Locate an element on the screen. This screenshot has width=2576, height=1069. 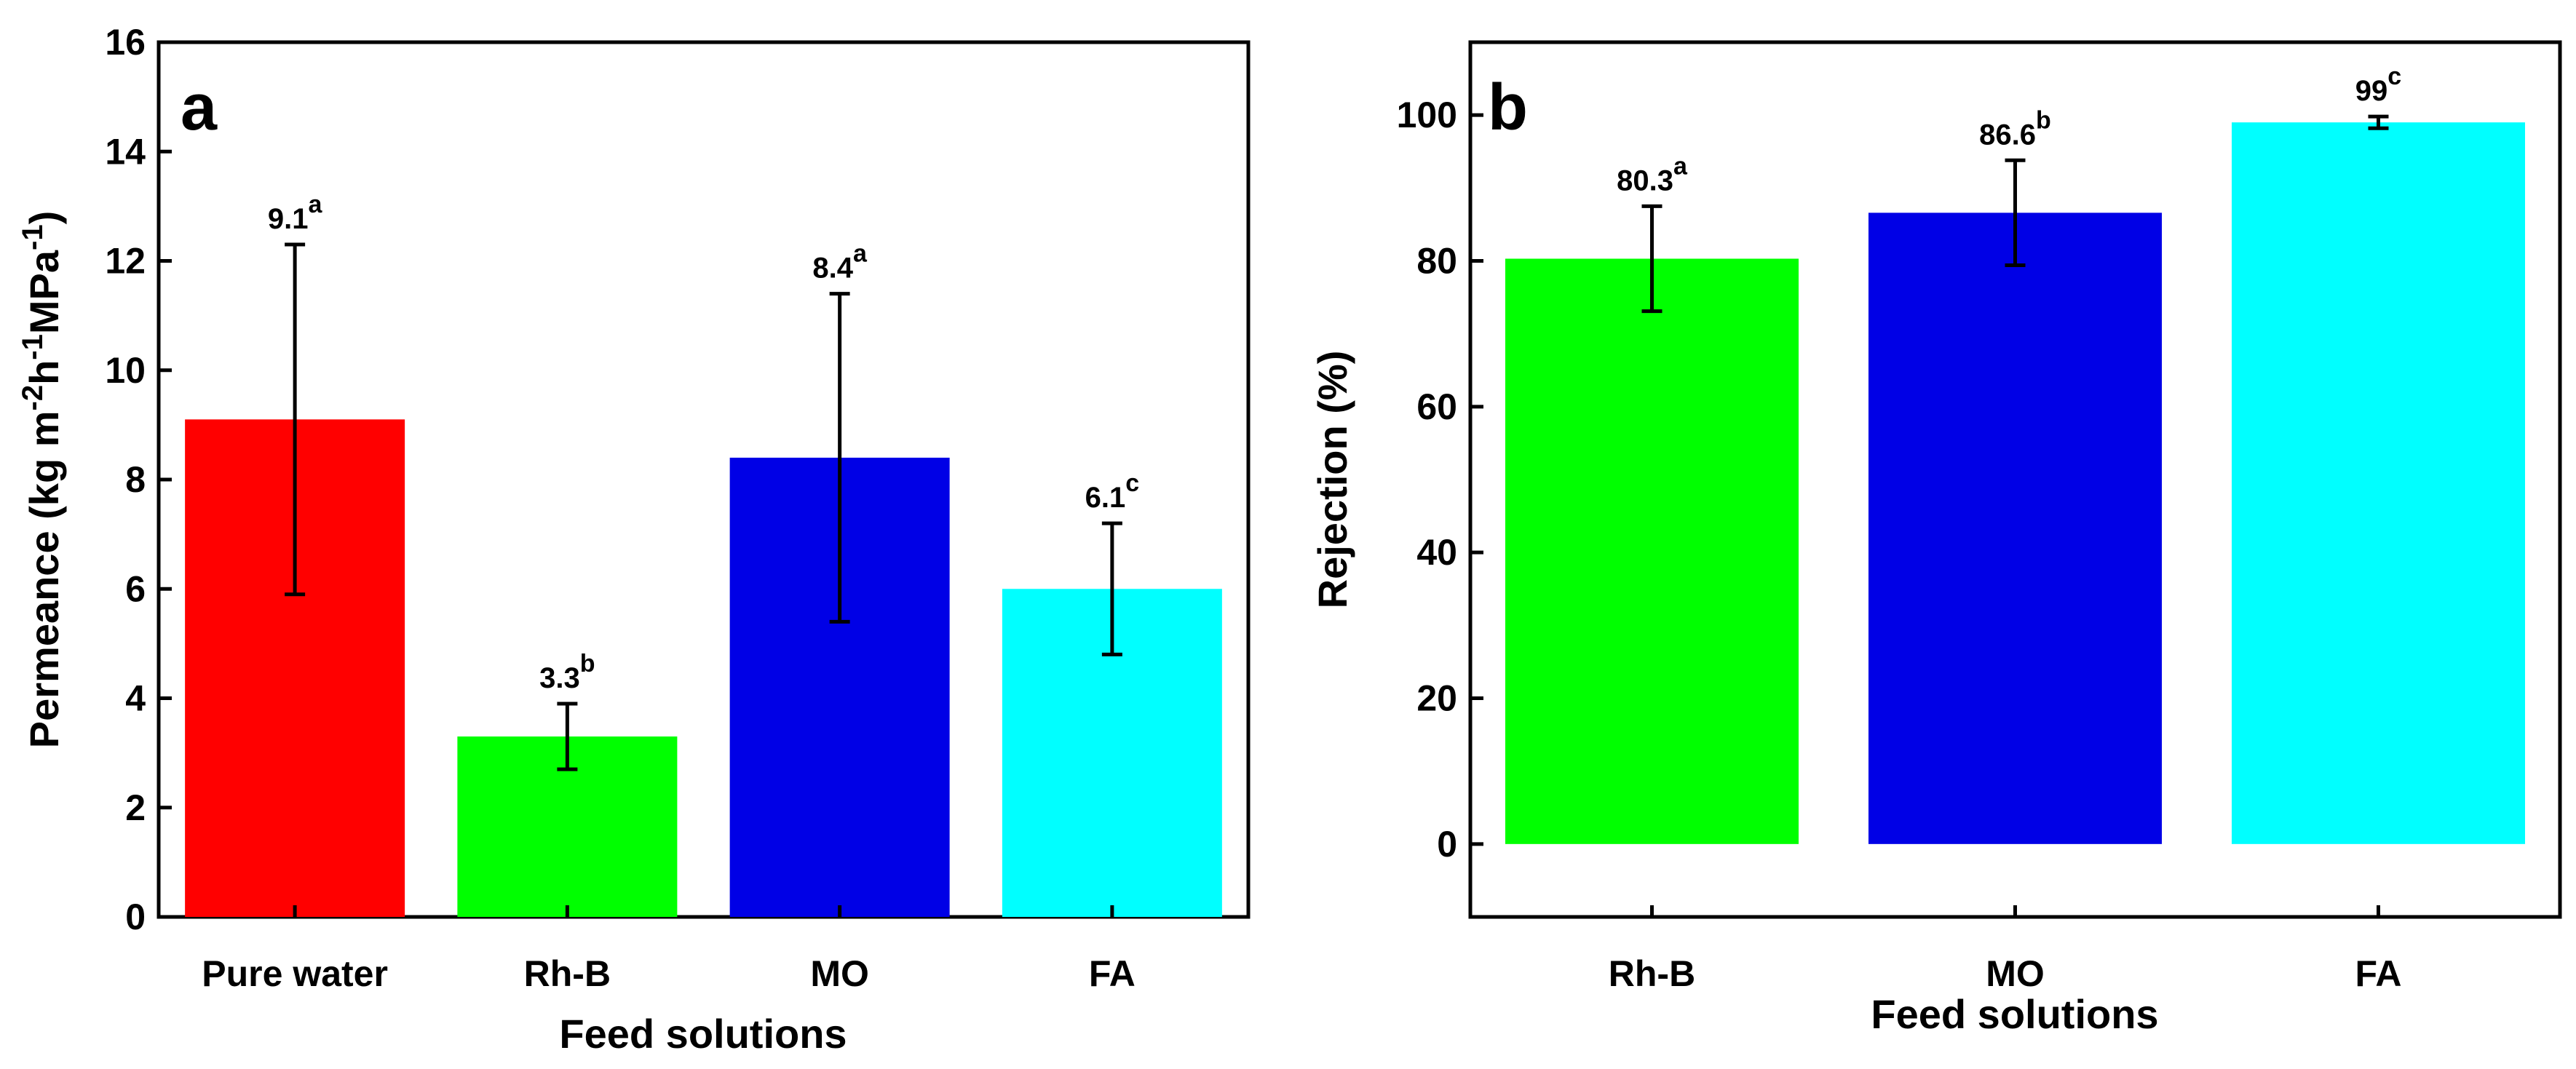
y-tick-label: 16 is located at coordinates (125, 43).